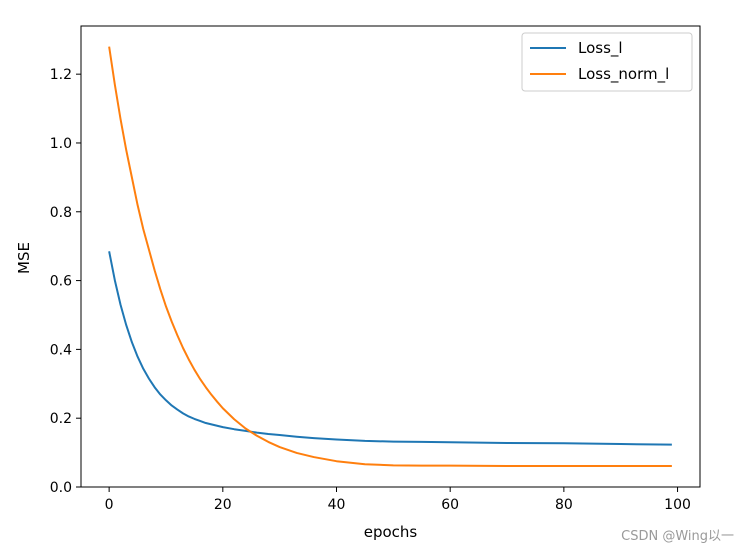 The height and width of the screenshot is (552, 748). I want to click on legend: Loss_l Loss_norm_l, so click(607, 62).